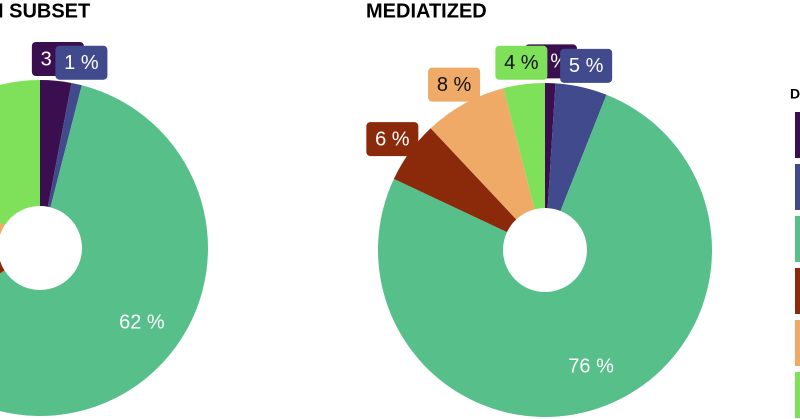 This screenshot has height=419, width=800. Describe the element at coordinates (45, 11) in the screenshot. I see `chart-title: I SUBSET` at that location.